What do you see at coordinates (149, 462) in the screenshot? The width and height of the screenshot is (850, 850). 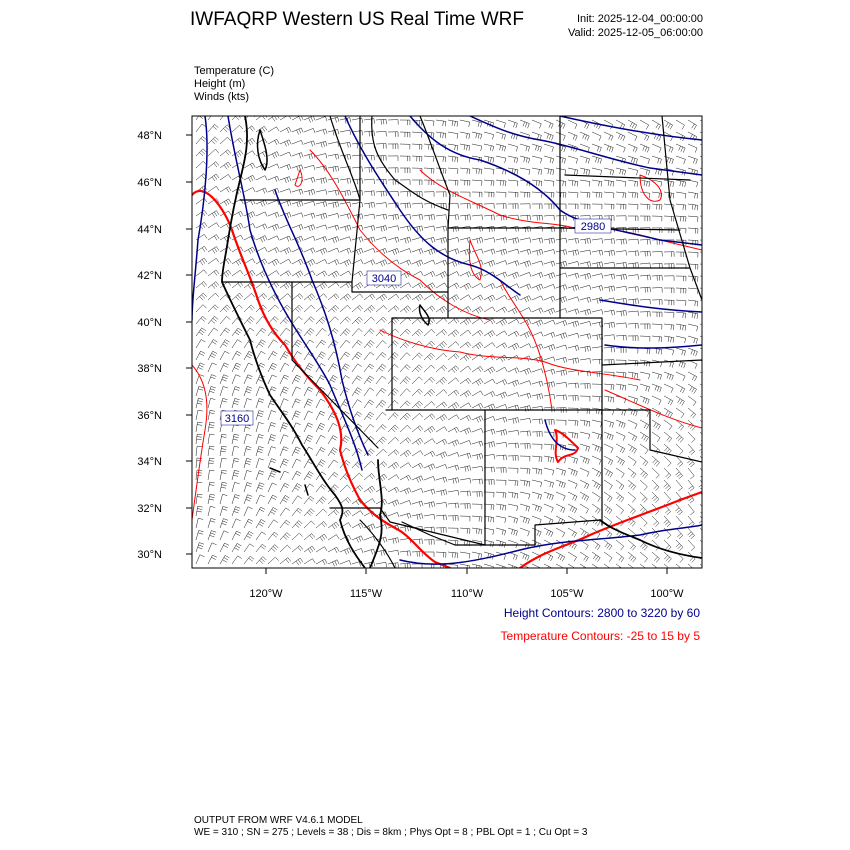 I see `lat-label: 34°N` at bounding box center [149, 462].